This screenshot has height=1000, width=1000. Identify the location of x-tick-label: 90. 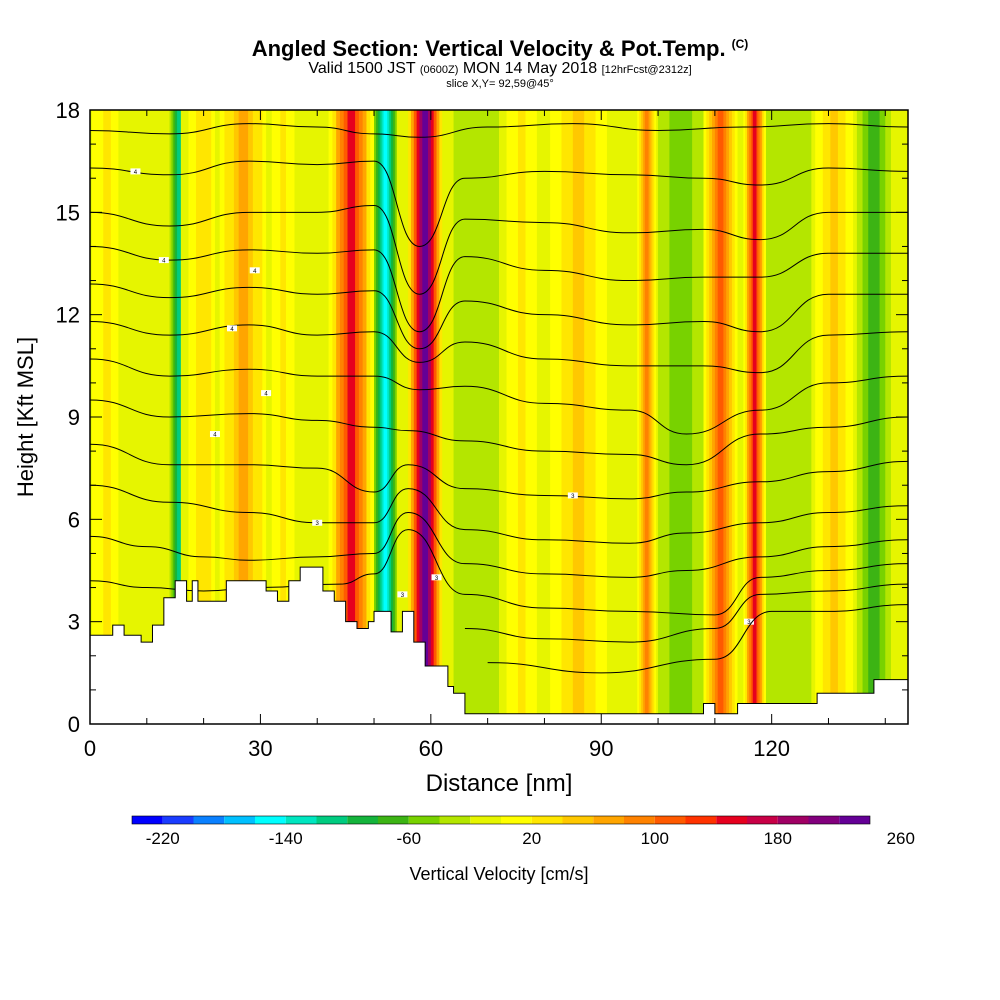
(601, 748).